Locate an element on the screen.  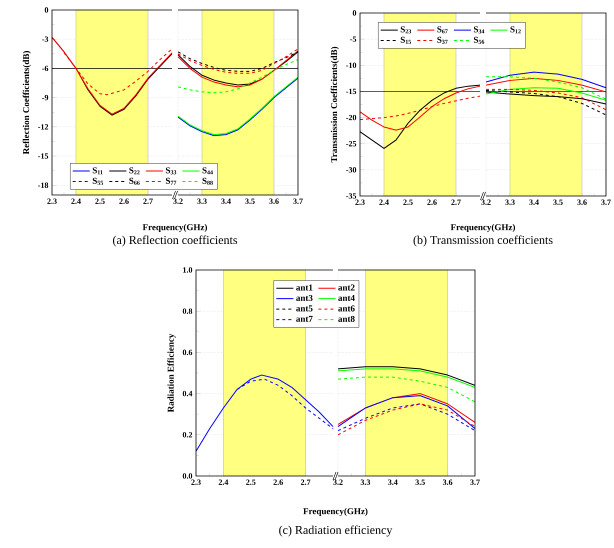
text: (a) Reflection coefficients is located at coordinates (175, 240).